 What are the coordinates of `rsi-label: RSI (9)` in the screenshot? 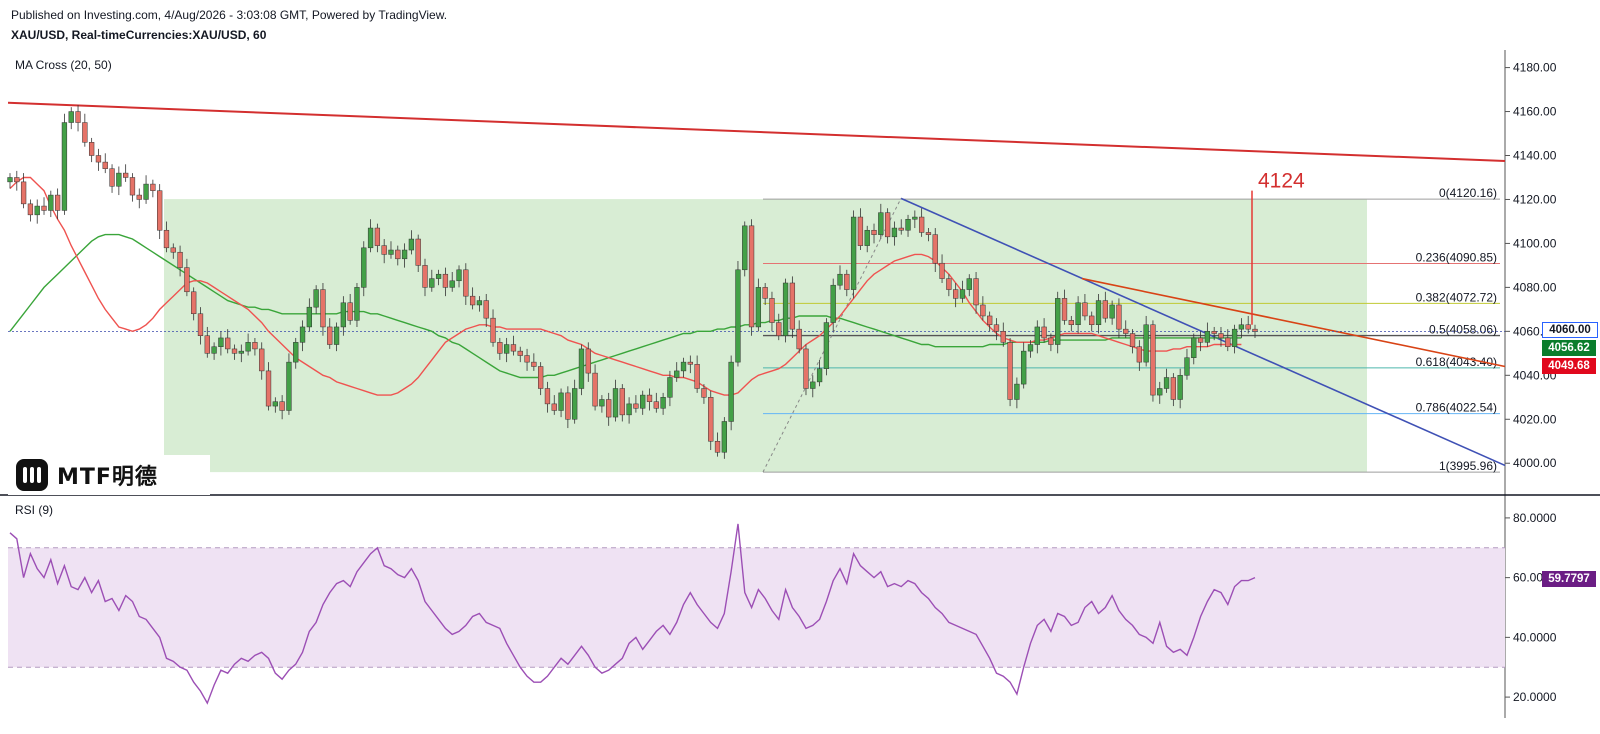 It's located at (34, 510).